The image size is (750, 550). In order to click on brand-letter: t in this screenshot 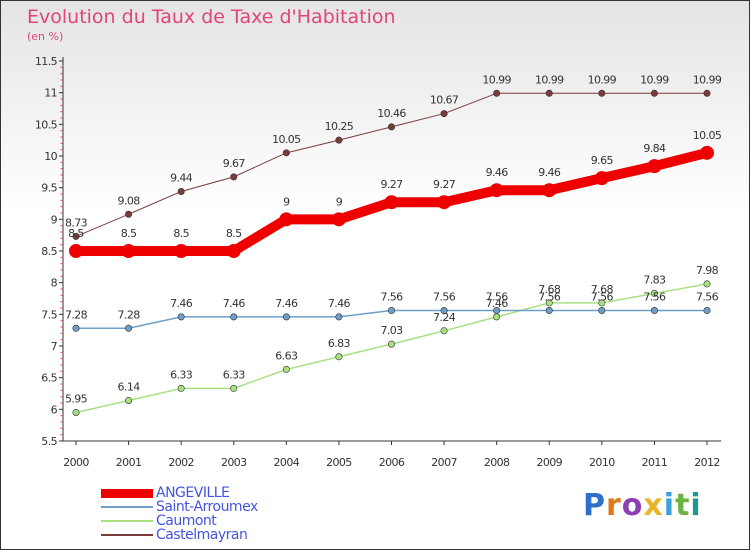, I will do `click(683, 505)`.